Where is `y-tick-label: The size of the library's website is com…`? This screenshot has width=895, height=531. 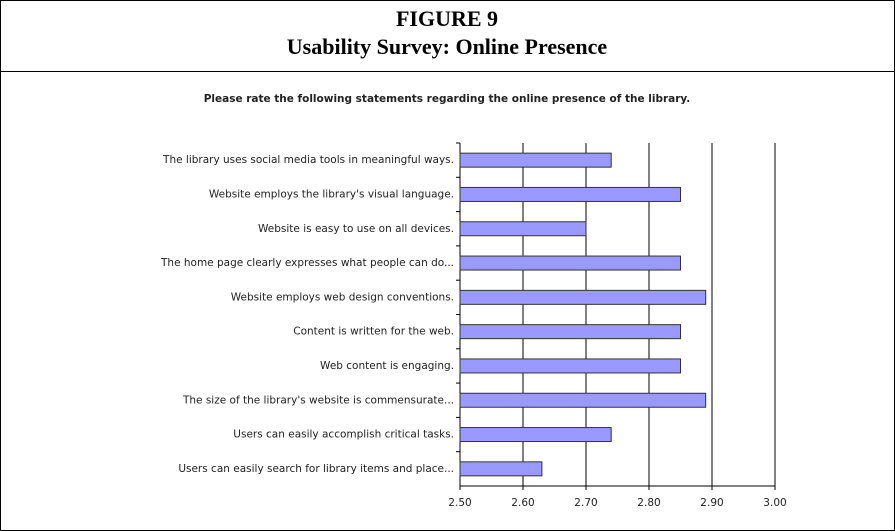 y-tick-label: The size of the library's website is com… is located at coordinates (318, 400).